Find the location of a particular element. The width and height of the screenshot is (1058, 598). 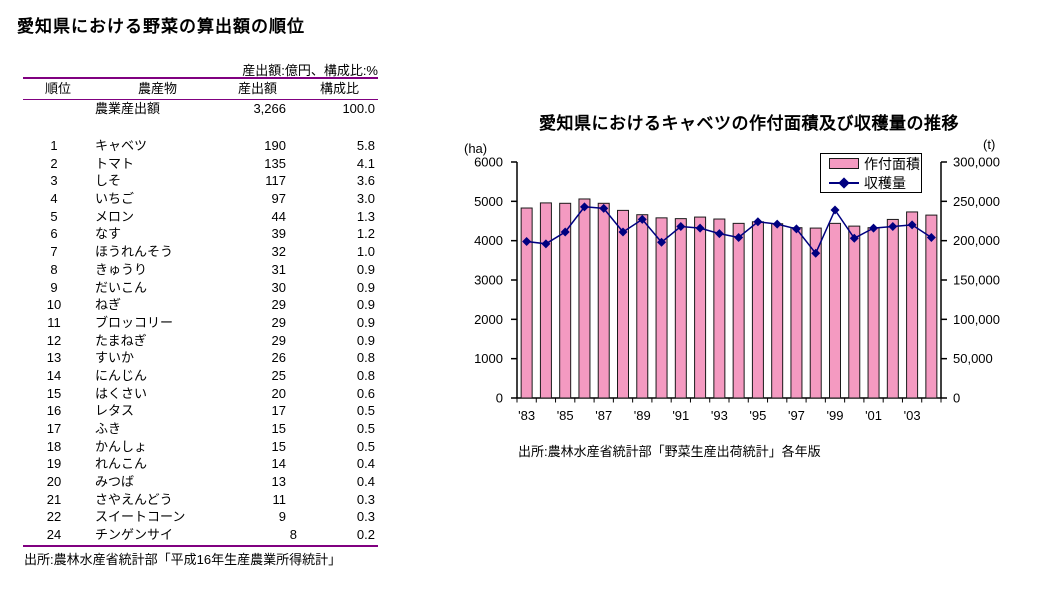

cell-rank: 16 is located at coordinates (54, 411).